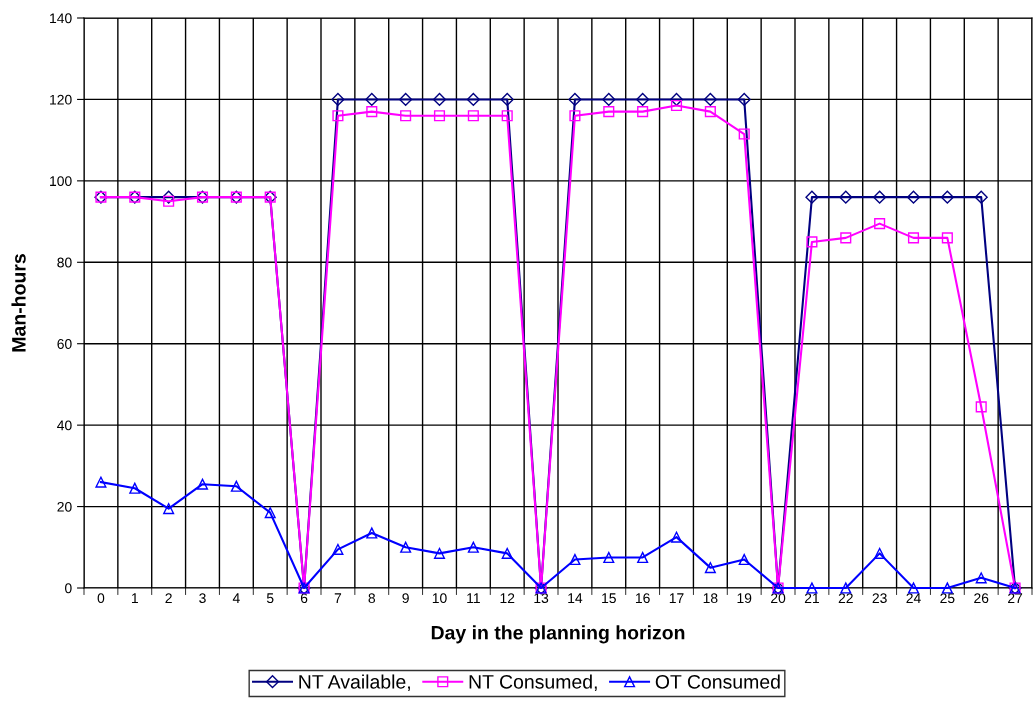  I want to click on y-tick-label: 120, so click(61, 99).